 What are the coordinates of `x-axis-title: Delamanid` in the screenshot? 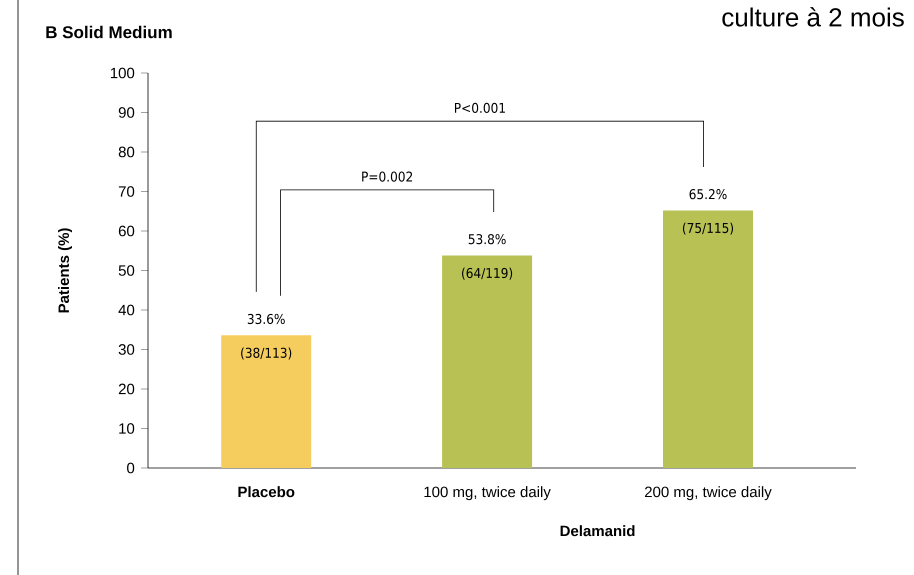 It's located at (597, 530).